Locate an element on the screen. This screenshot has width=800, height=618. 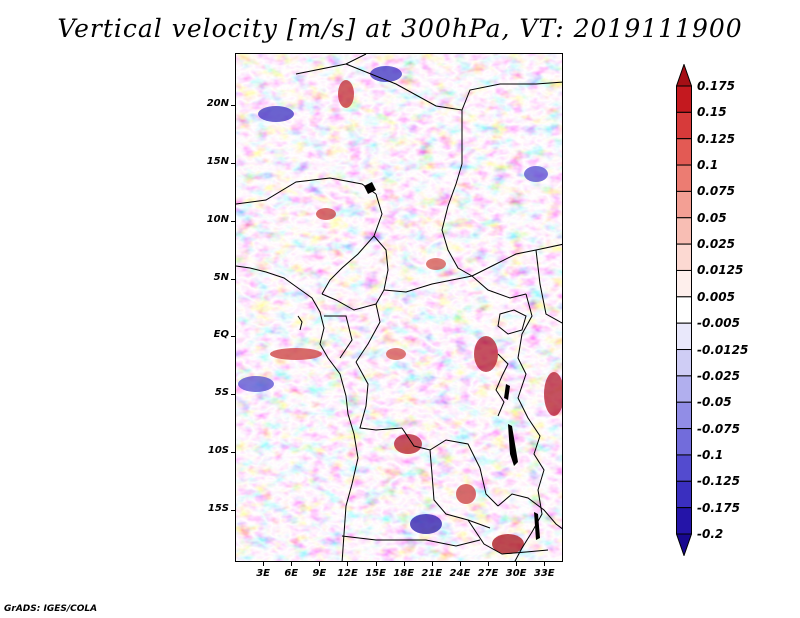
border-chad-sudan is located at coordinates (457, 220).